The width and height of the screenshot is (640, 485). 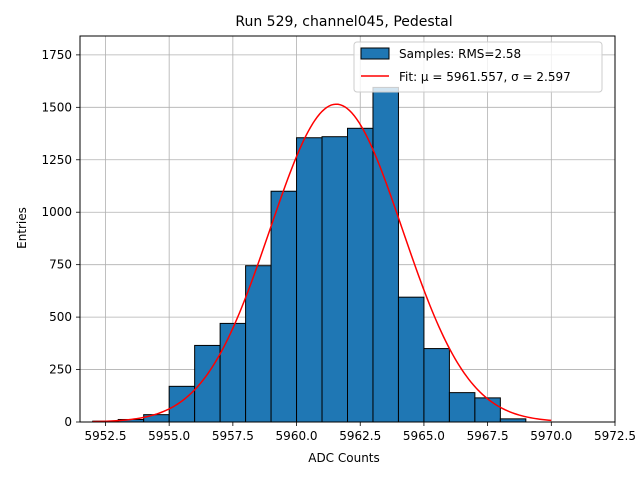 I want to click on y-tick-label: 500, so click(x=60, y=317).